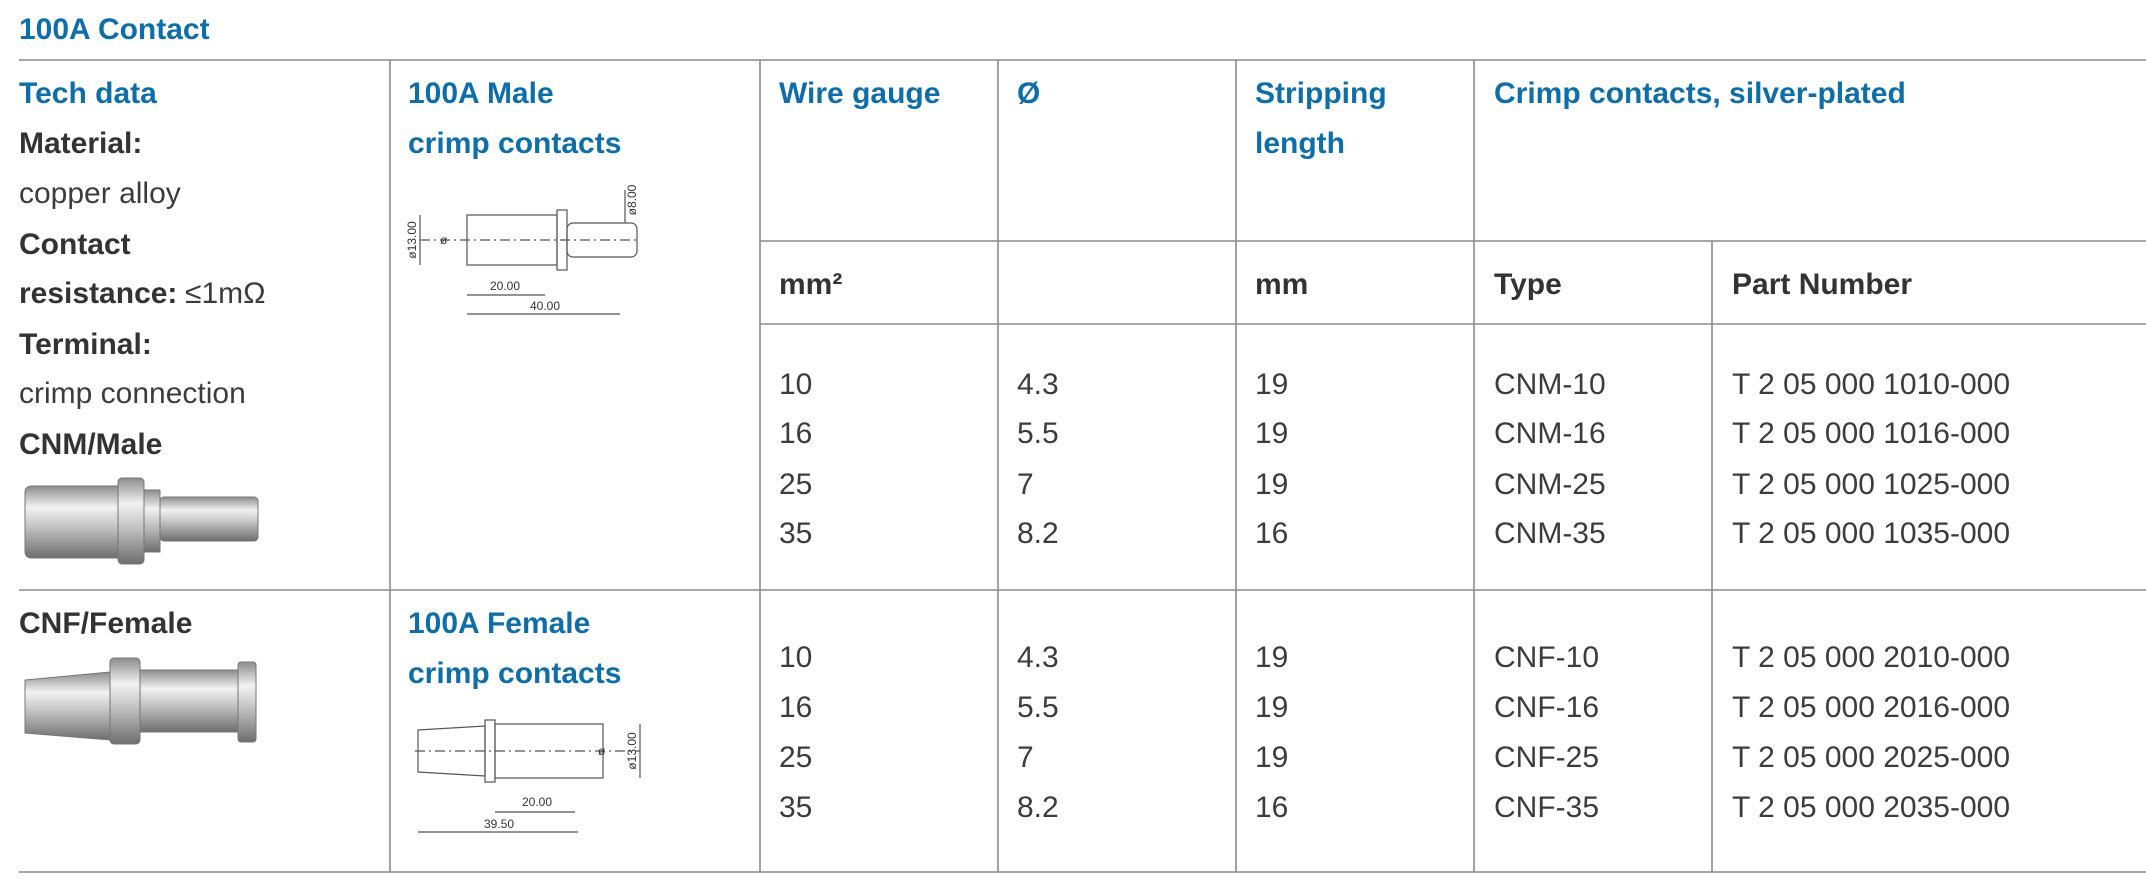  What do you see at coordinates (114, 29) in the screenshot?
I see `page-title: 100A Contact` at bounding box center [114, 29].